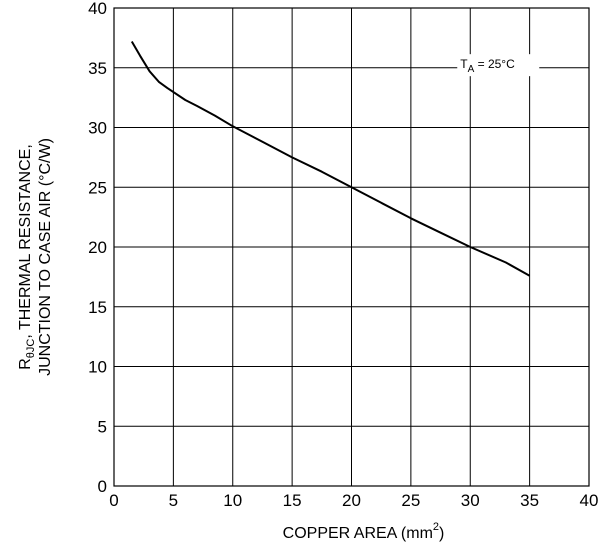 The height and width of the screenshot is (548, 609). I want to click on y-tick-label: 30, so click(97, 128).